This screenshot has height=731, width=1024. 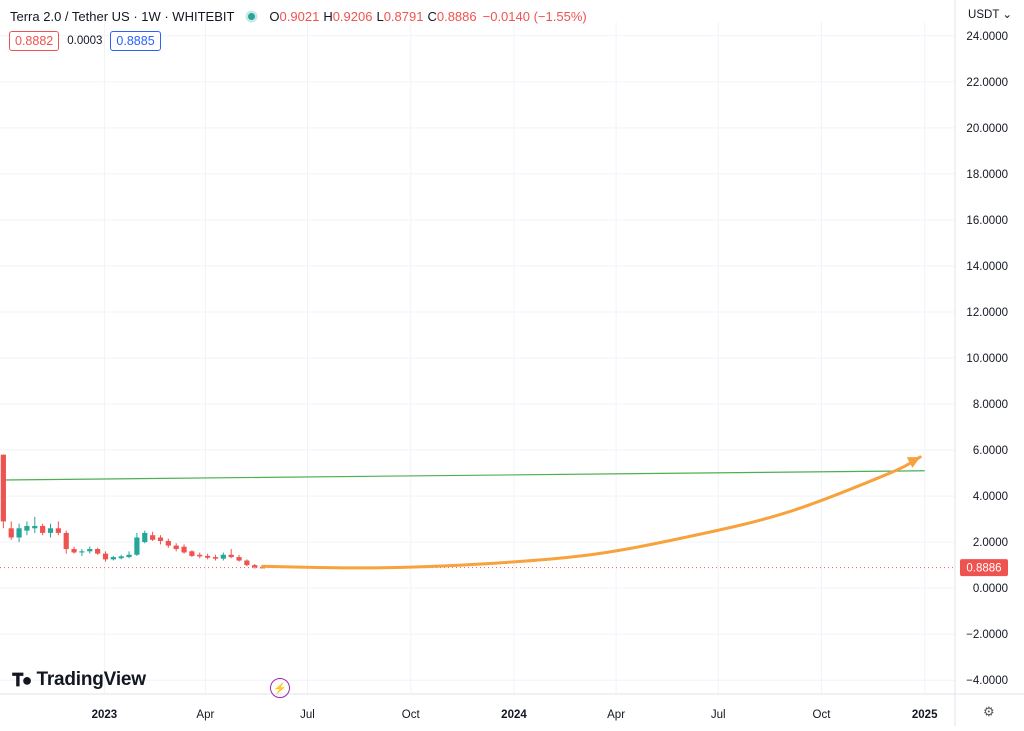 What do you see at coordinates (984, 15) in the screenshot?
I see `currency-label: USDT` at bounding box center [984, 15].